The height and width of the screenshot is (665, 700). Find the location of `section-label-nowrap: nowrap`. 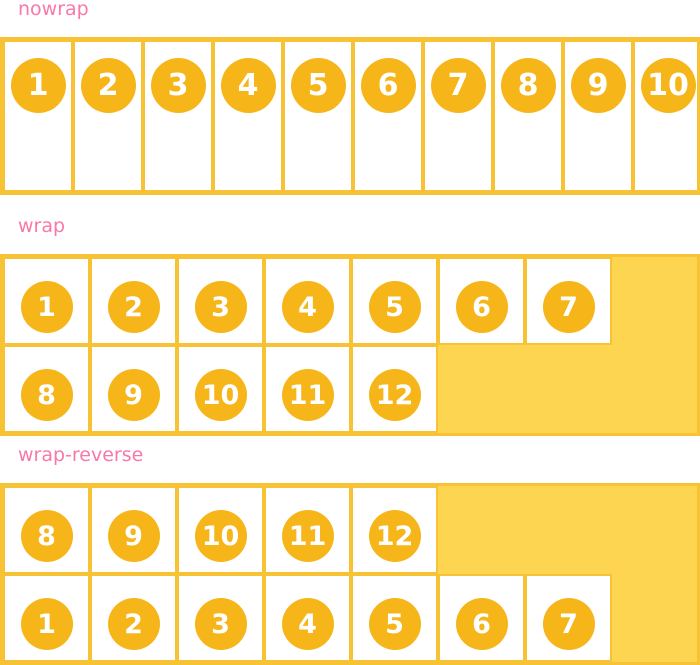

section-label-nowrap: nowrap is located at coordinates (53, 10).